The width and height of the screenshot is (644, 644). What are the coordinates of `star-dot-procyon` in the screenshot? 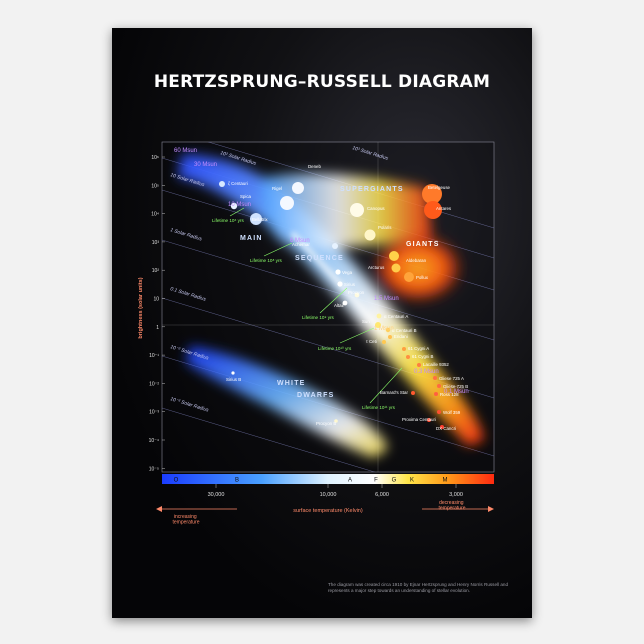 It's located at (357, 295).